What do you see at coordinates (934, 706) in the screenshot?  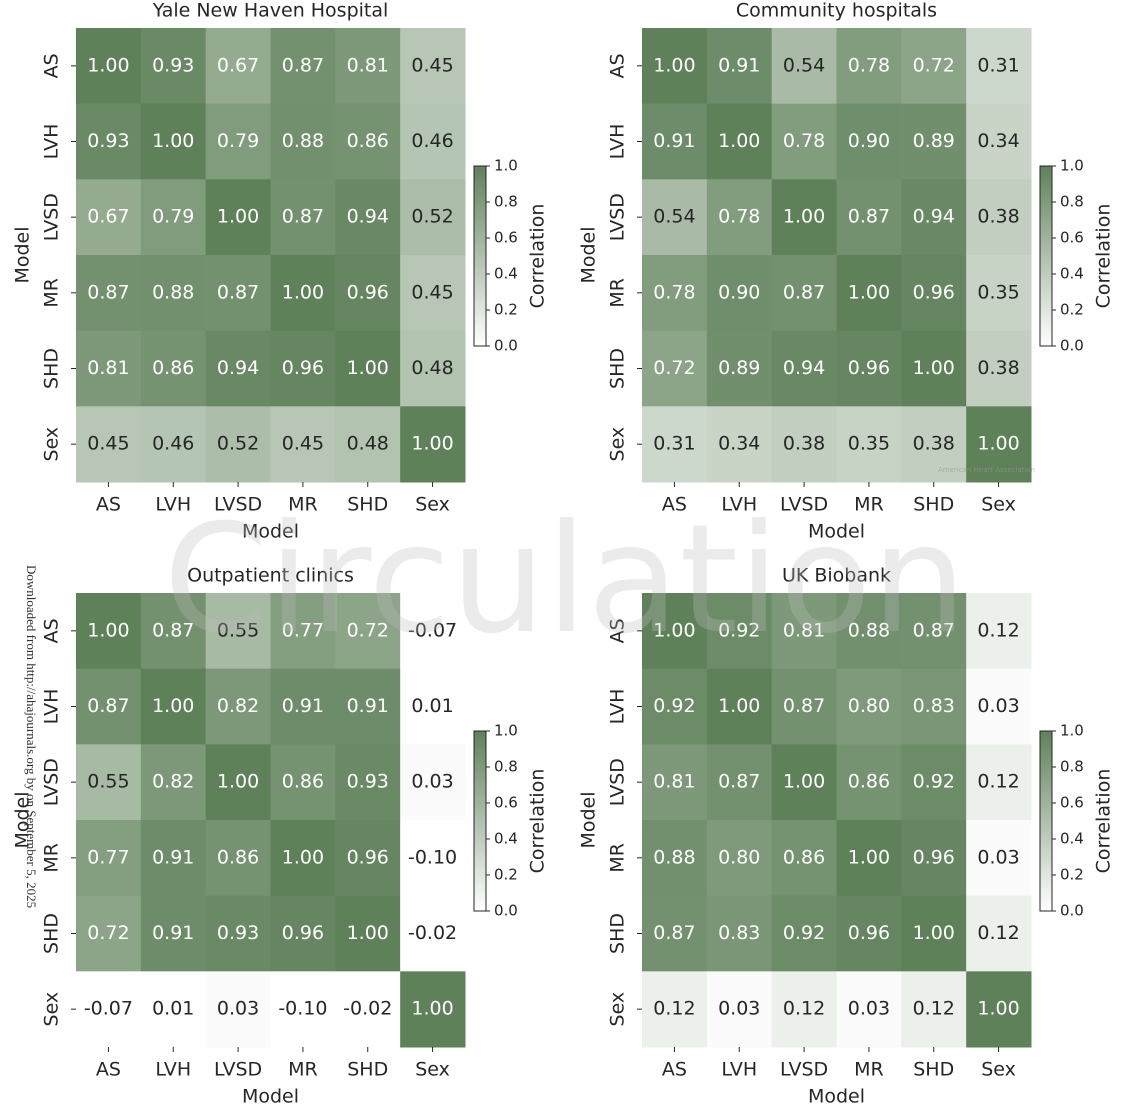 I see `cell-label: 0.83` at bounding box center [934, 706].